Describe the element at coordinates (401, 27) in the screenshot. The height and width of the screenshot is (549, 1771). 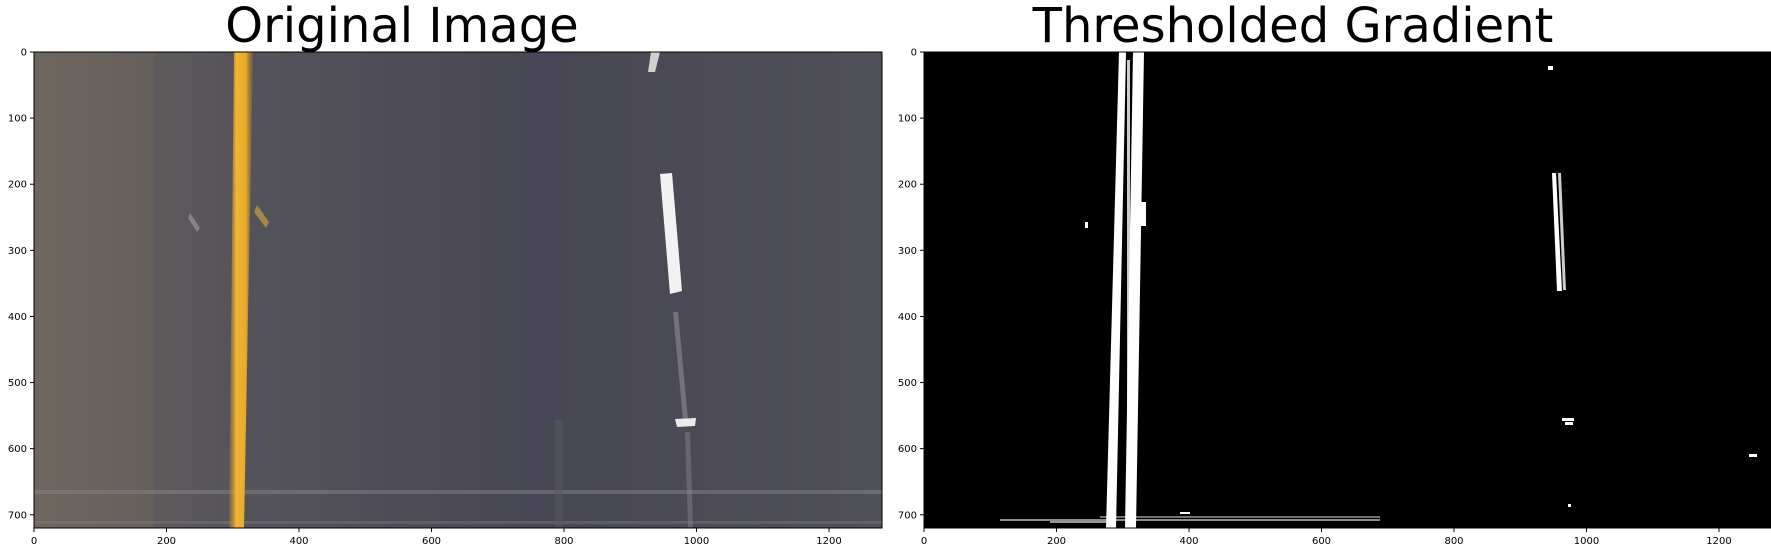
I see `panel-title-original: Original Image` at that location.